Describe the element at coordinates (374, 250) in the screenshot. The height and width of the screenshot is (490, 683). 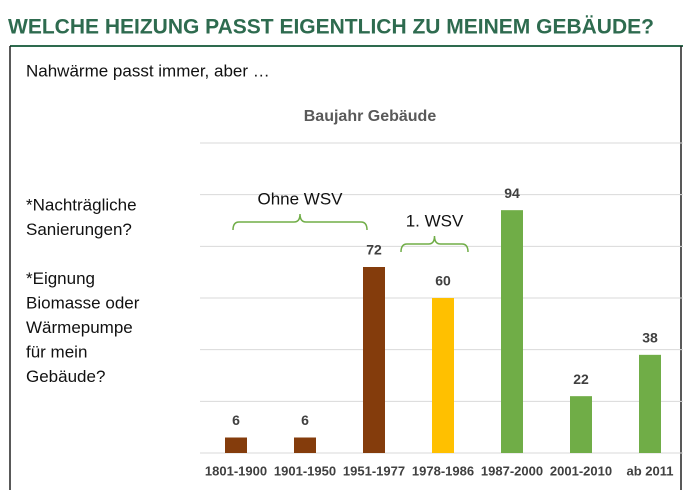
I see `value-label: 72` at that location.